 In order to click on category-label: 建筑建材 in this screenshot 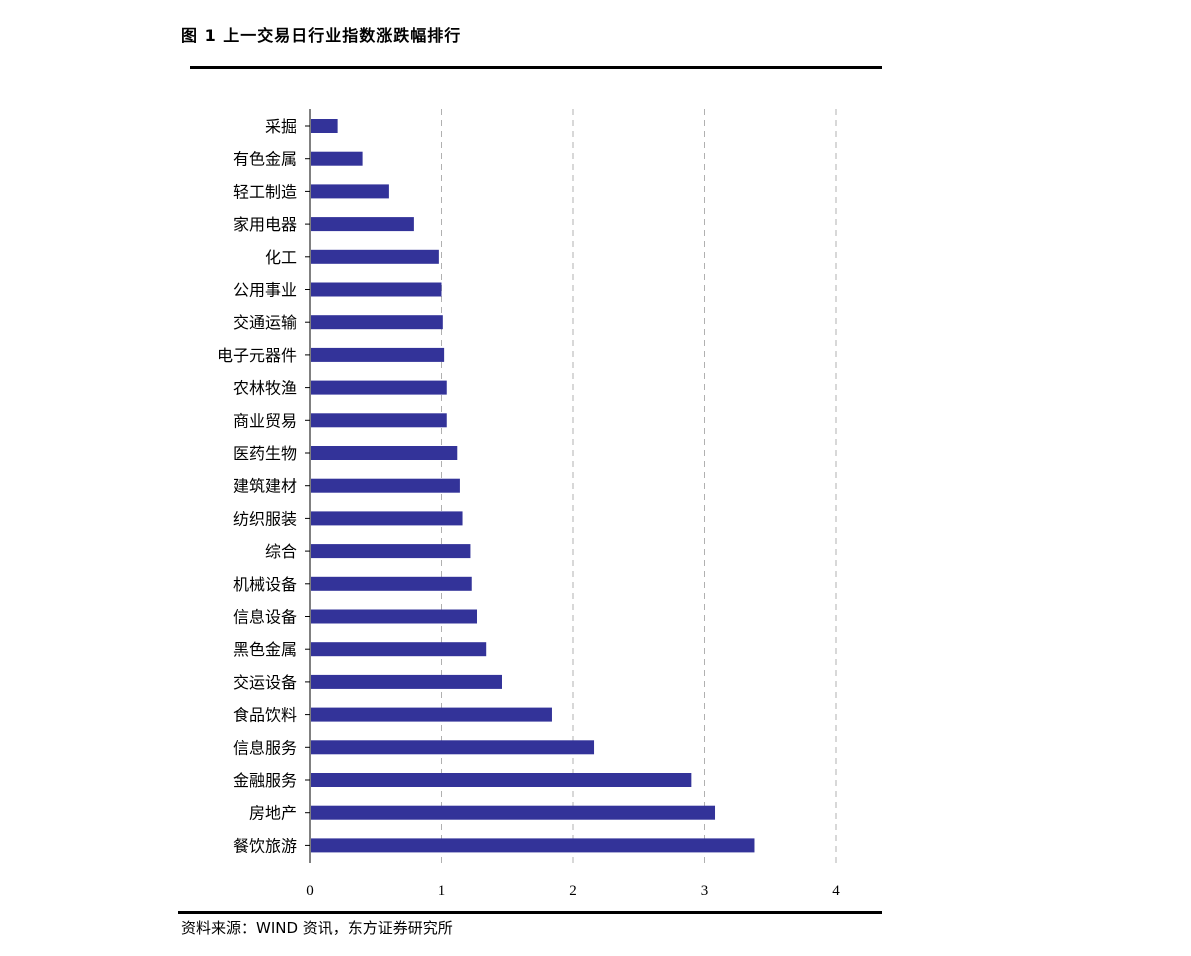, I will do `click(265, 486)`.